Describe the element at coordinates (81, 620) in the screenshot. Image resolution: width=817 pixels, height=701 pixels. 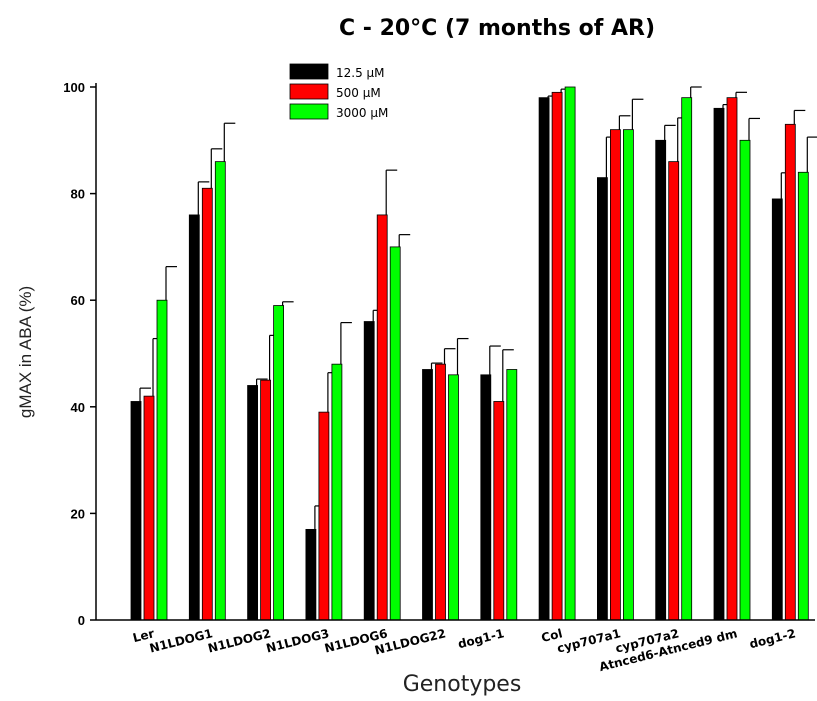
I see `y-tick-label: 0` at that location.